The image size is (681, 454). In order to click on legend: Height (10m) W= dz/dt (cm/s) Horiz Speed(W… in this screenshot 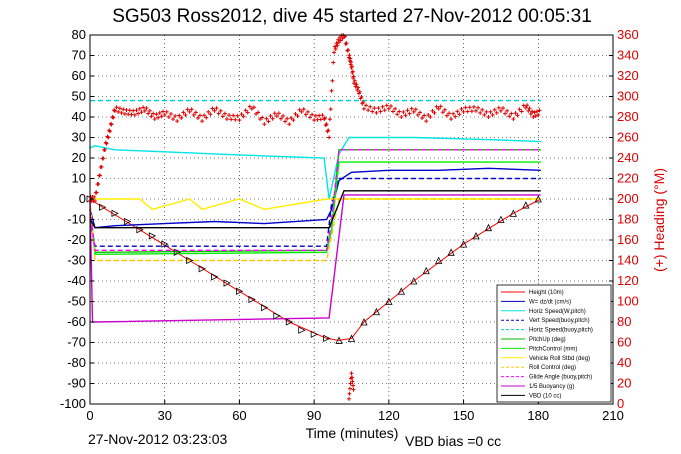, I will do `click(554, 343)`.